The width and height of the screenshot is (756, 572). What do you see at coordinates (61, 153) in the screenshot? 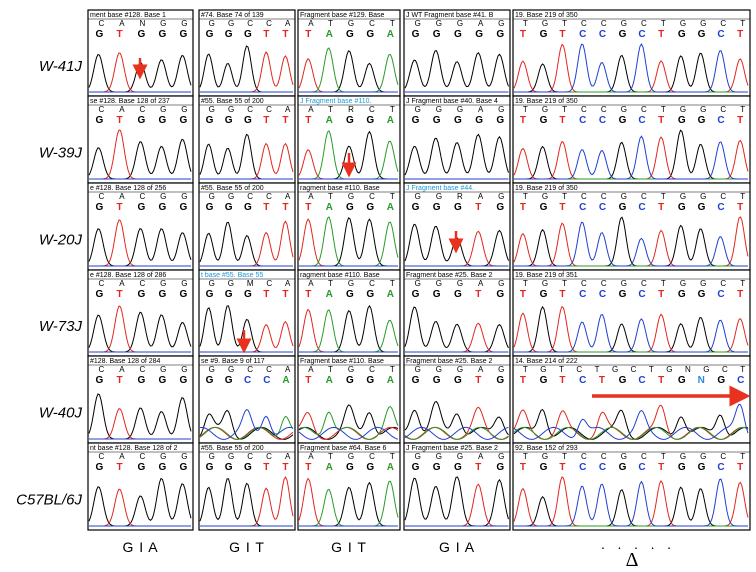
I see `row-label: W-39J` at bounding box center [61, 153].